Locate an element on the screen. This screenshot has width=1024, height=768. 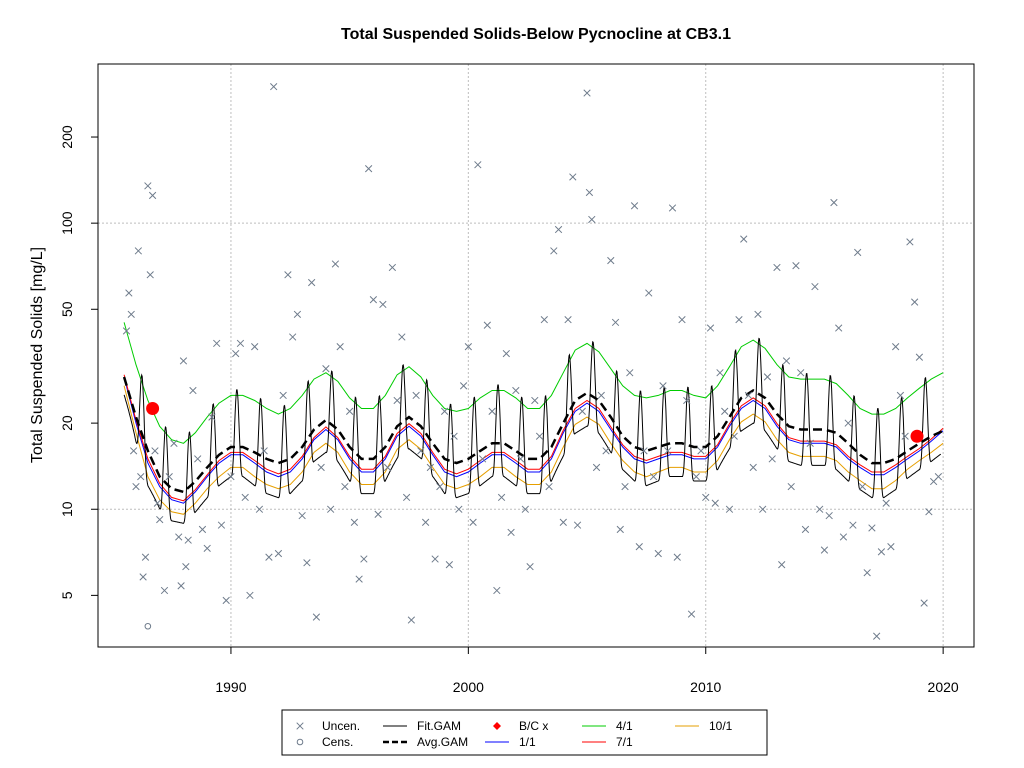
legend-swatch-bc is located at coordinates (497, 726).